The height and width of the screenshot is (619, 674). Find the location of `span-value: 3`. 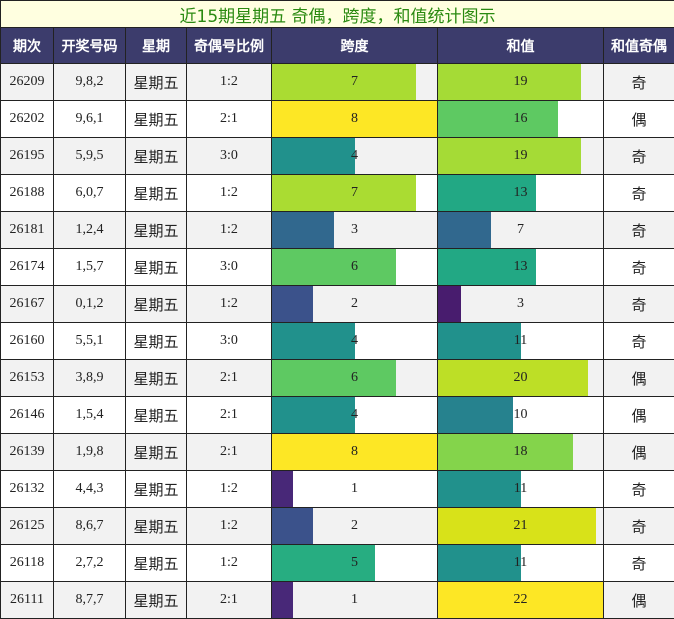

span-value: 3 is located at coordinates (354, 229).